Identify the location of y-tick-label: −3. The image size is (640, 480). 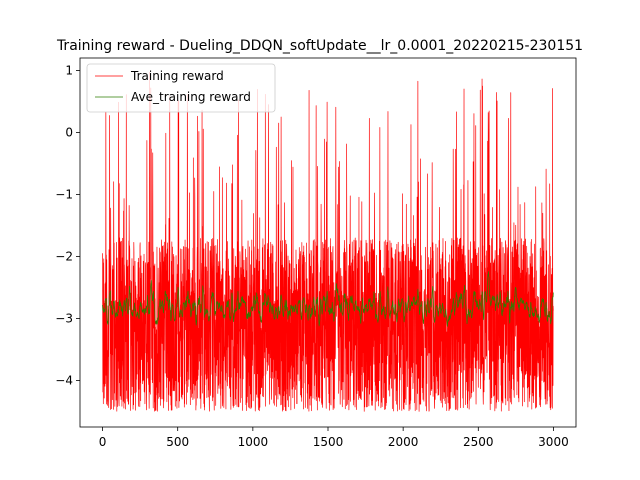
(64, 318).